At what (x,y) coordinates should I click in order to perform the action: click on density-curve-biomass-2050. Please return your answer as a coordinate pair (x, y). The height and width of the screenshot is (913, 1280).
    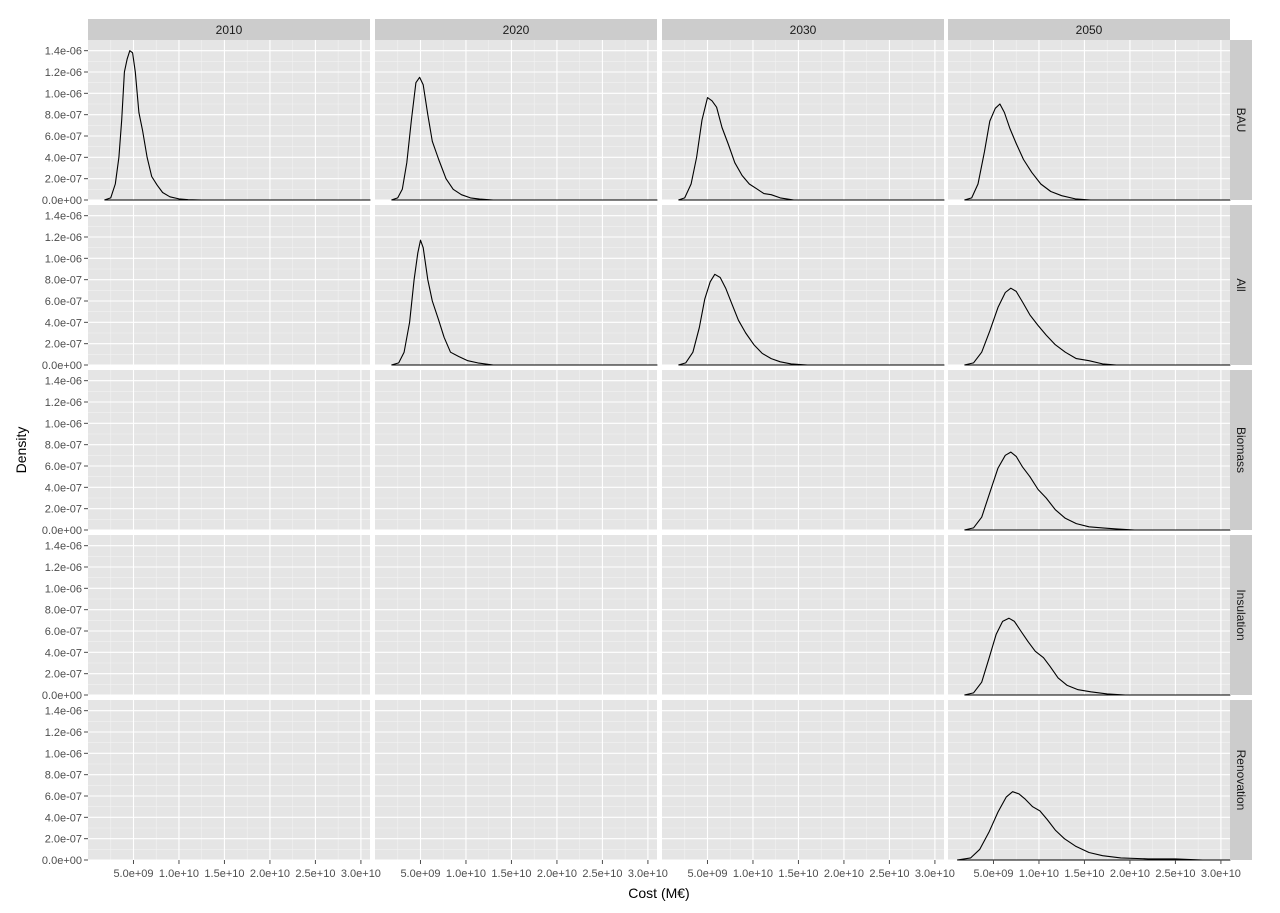
    Looking at the image, I should click on (1097, 491).